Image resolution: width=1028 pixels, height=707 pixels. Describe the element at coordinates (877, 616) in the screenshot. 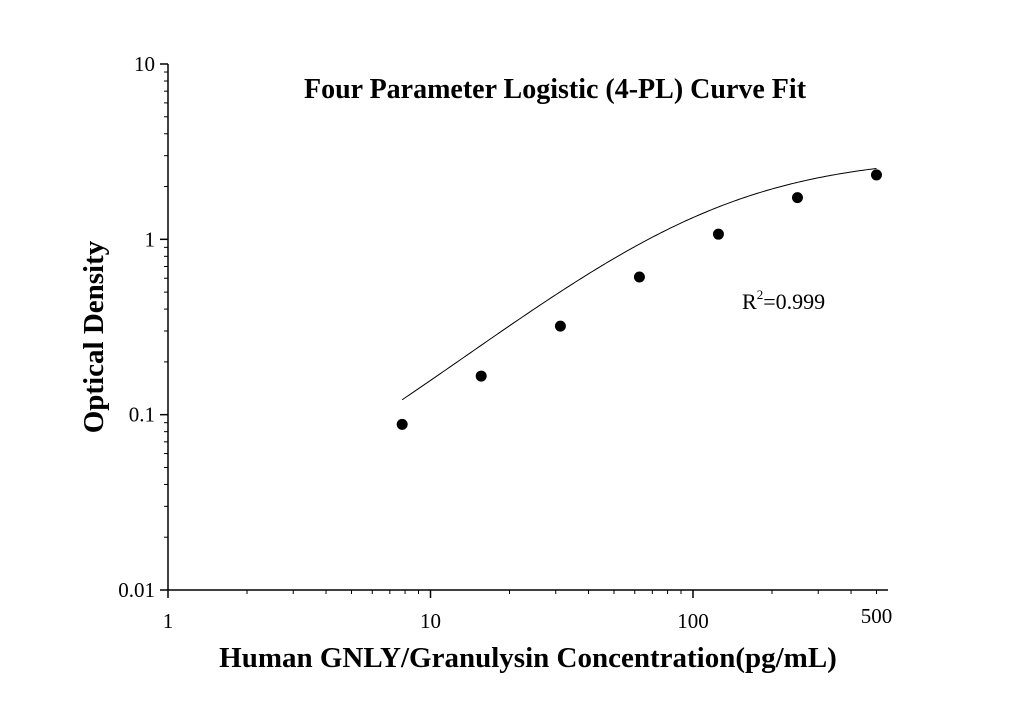

I see `x-tick-label: 500` at that location.